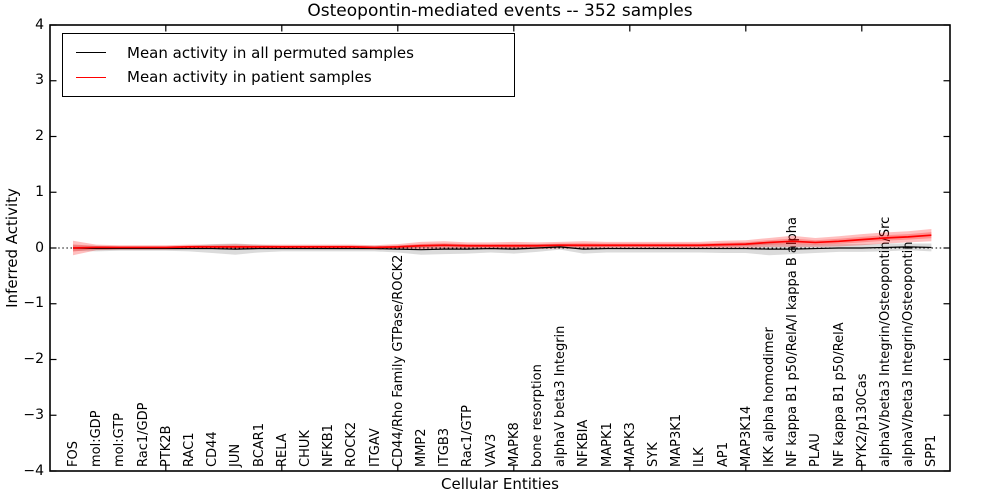 This screenshot has width=1000, height=500. Describe the element at coordinates (39, 136) in the screenshot. I see `y-tick-label: 2` at that location.